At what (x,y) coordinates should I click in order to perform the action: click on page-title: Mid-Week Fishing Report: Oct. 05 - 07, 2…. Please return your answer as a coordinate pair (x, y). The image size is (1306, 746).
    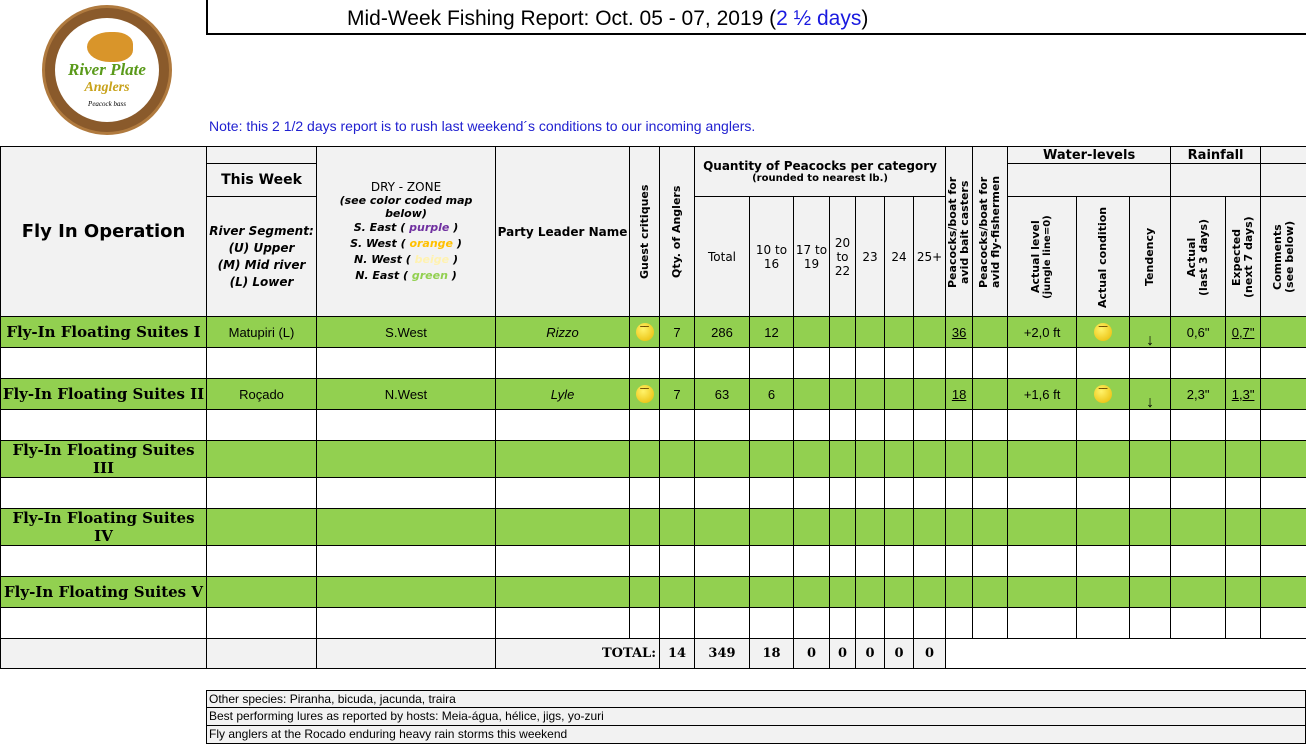
    Looking at the image, I should click on (608, 18).